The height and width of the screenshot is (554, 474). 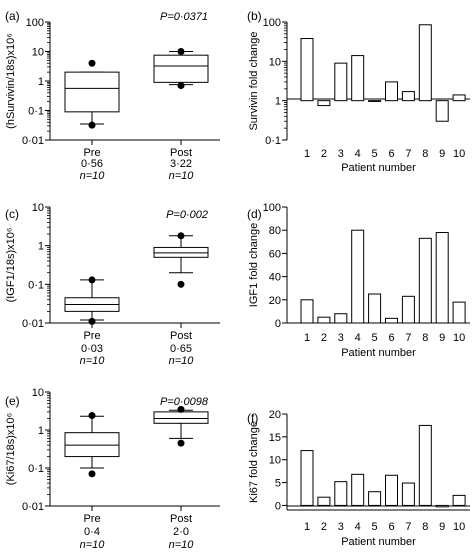 I want to click on panel-label: (f), so click(x=252, y=418).